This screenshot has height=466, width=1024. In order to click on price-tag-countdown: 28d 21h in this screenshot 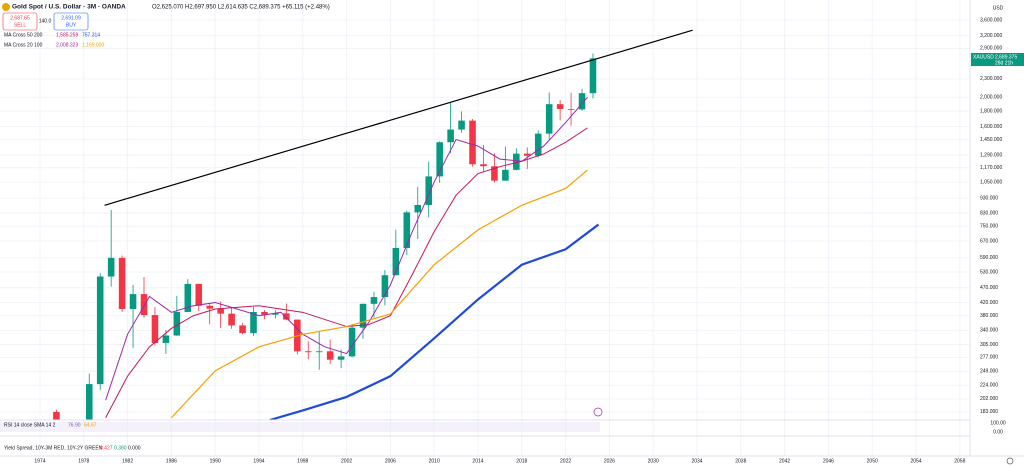, I will do `click(1004, 63)`.